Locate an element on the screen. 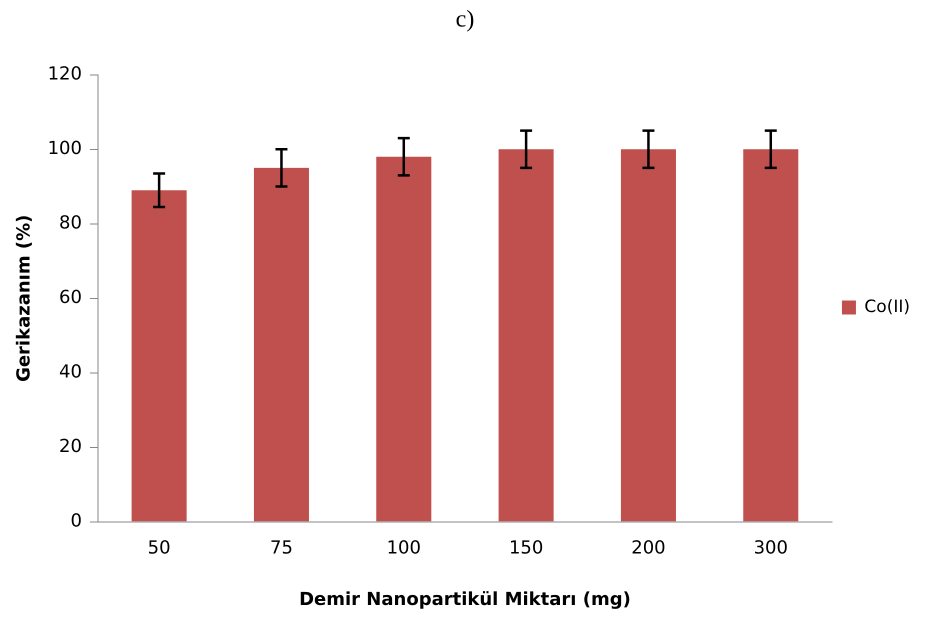 Image resolution: width=930 pixels, height=623 pixels. y-tick-label: 100 is located at coordinates (65, 148).